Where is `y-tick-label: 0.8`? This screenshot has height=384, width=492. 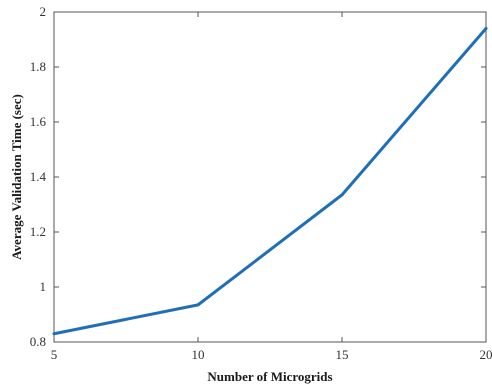 y-tick-label: 0.8 is located at coordinates (38, 341).